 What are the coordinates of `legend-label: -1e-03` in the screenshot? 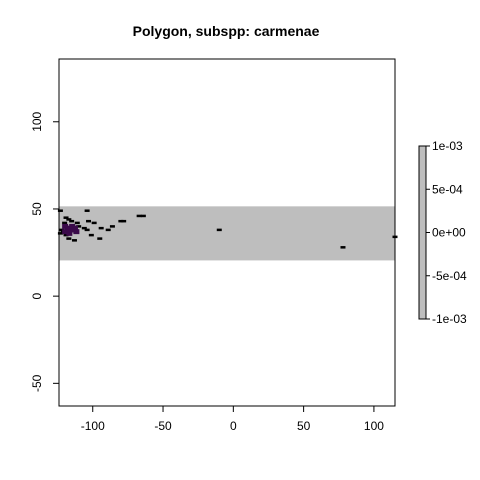 It's located at (449, 319).